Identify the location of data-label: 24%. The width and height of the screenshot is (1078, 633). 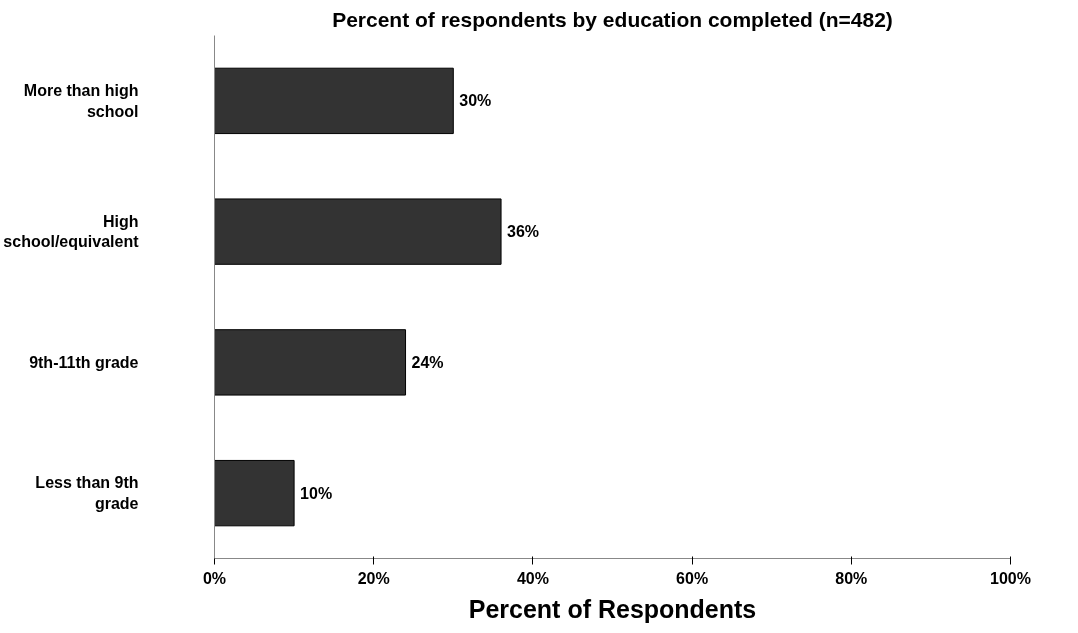
(427, 362).